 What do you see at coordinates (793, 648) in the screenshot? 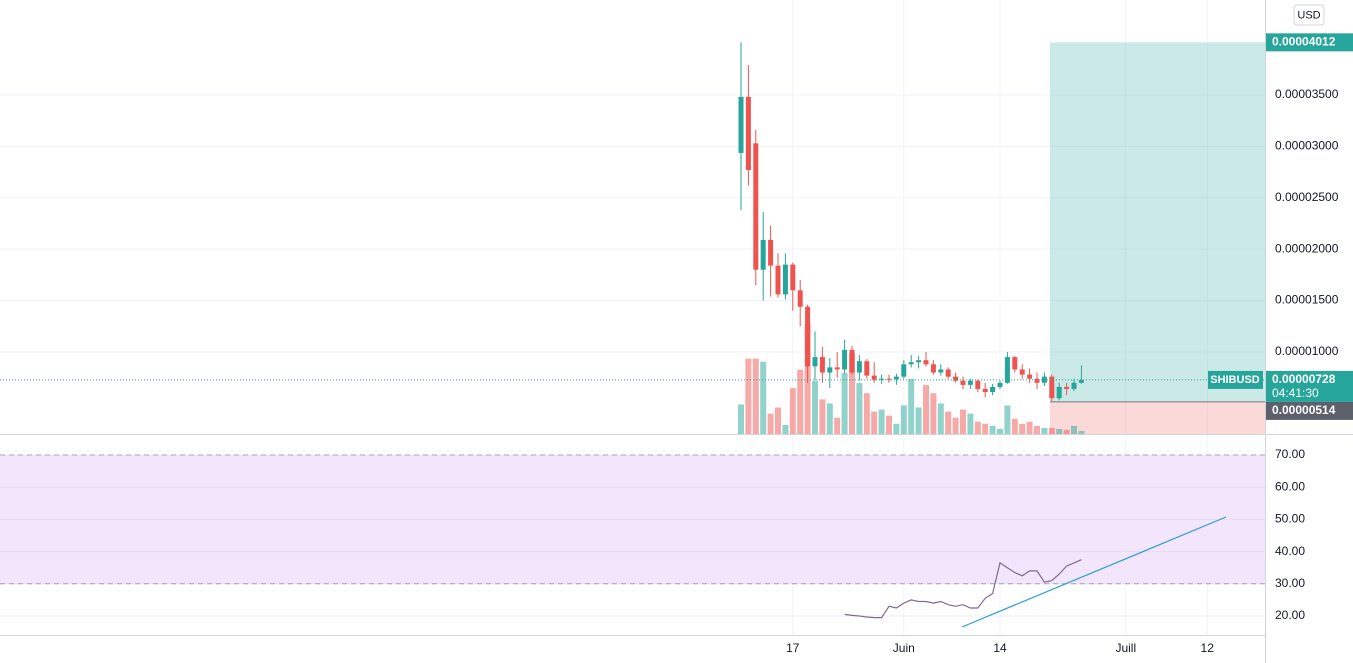
I see `x-tick-label: 17` at bounding box center [793, 648].